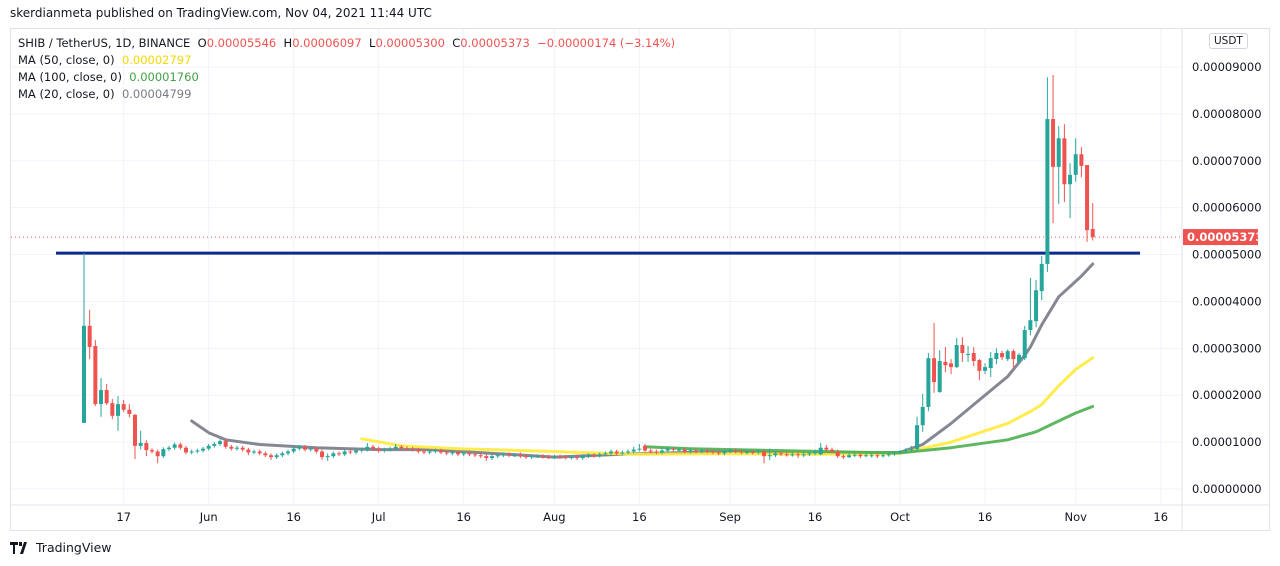 Image resolution: width=1280 pixels, height=566 pixels. What do you see at coordinates (104, 43) in the screenshot?
I see `symbol-label: SHIB / TetherUS, 1D, BINANCE` at bounding box center [104, 43].